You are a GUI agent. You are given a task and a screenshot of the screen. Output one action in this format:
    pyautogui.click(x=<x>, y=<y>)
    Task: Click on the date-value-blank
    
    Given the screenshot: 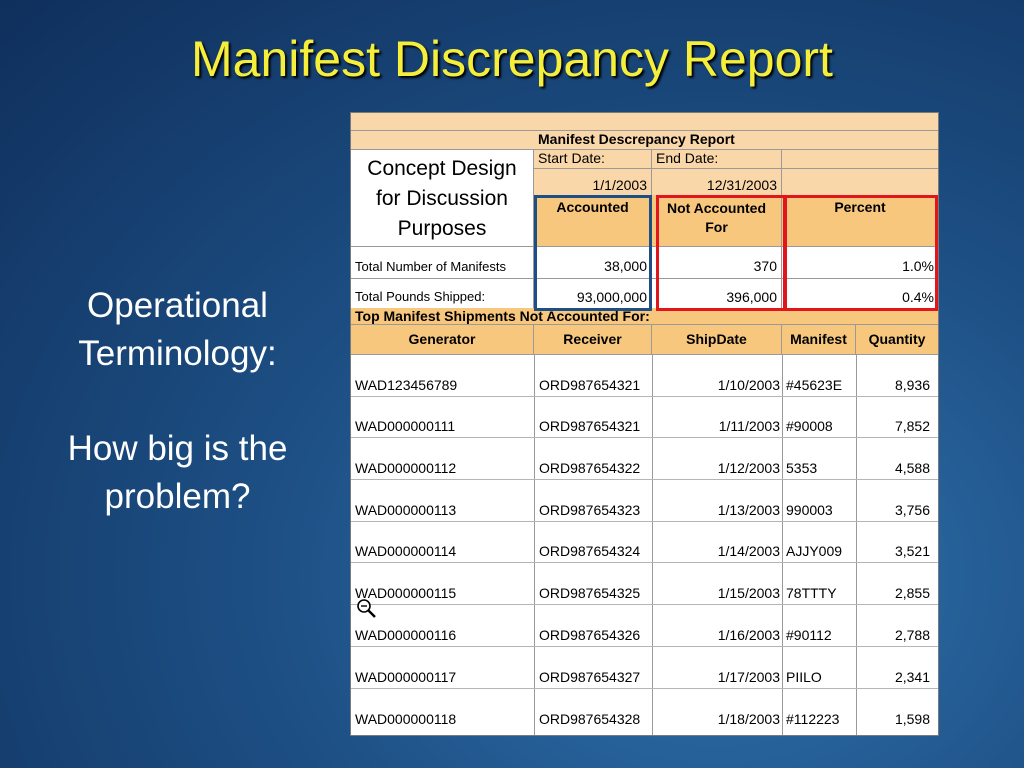 What is the action you would take?
    pyautogui.click(x=860, y=182)
    